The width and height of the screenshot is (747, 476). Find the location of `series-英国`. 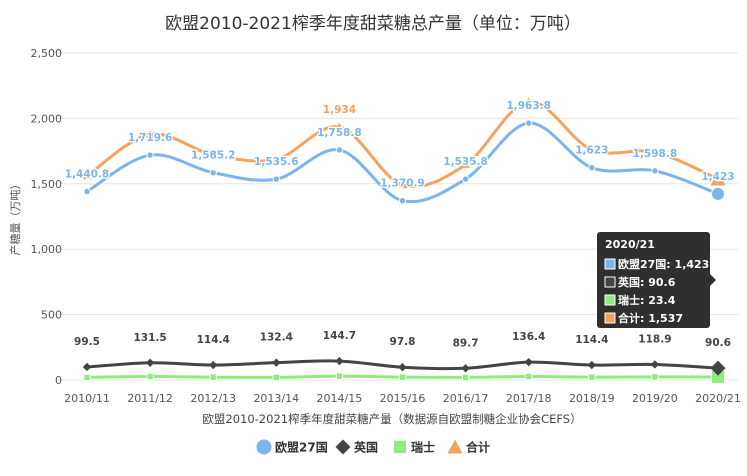

series-英国 is located at coordinates (404, 366).